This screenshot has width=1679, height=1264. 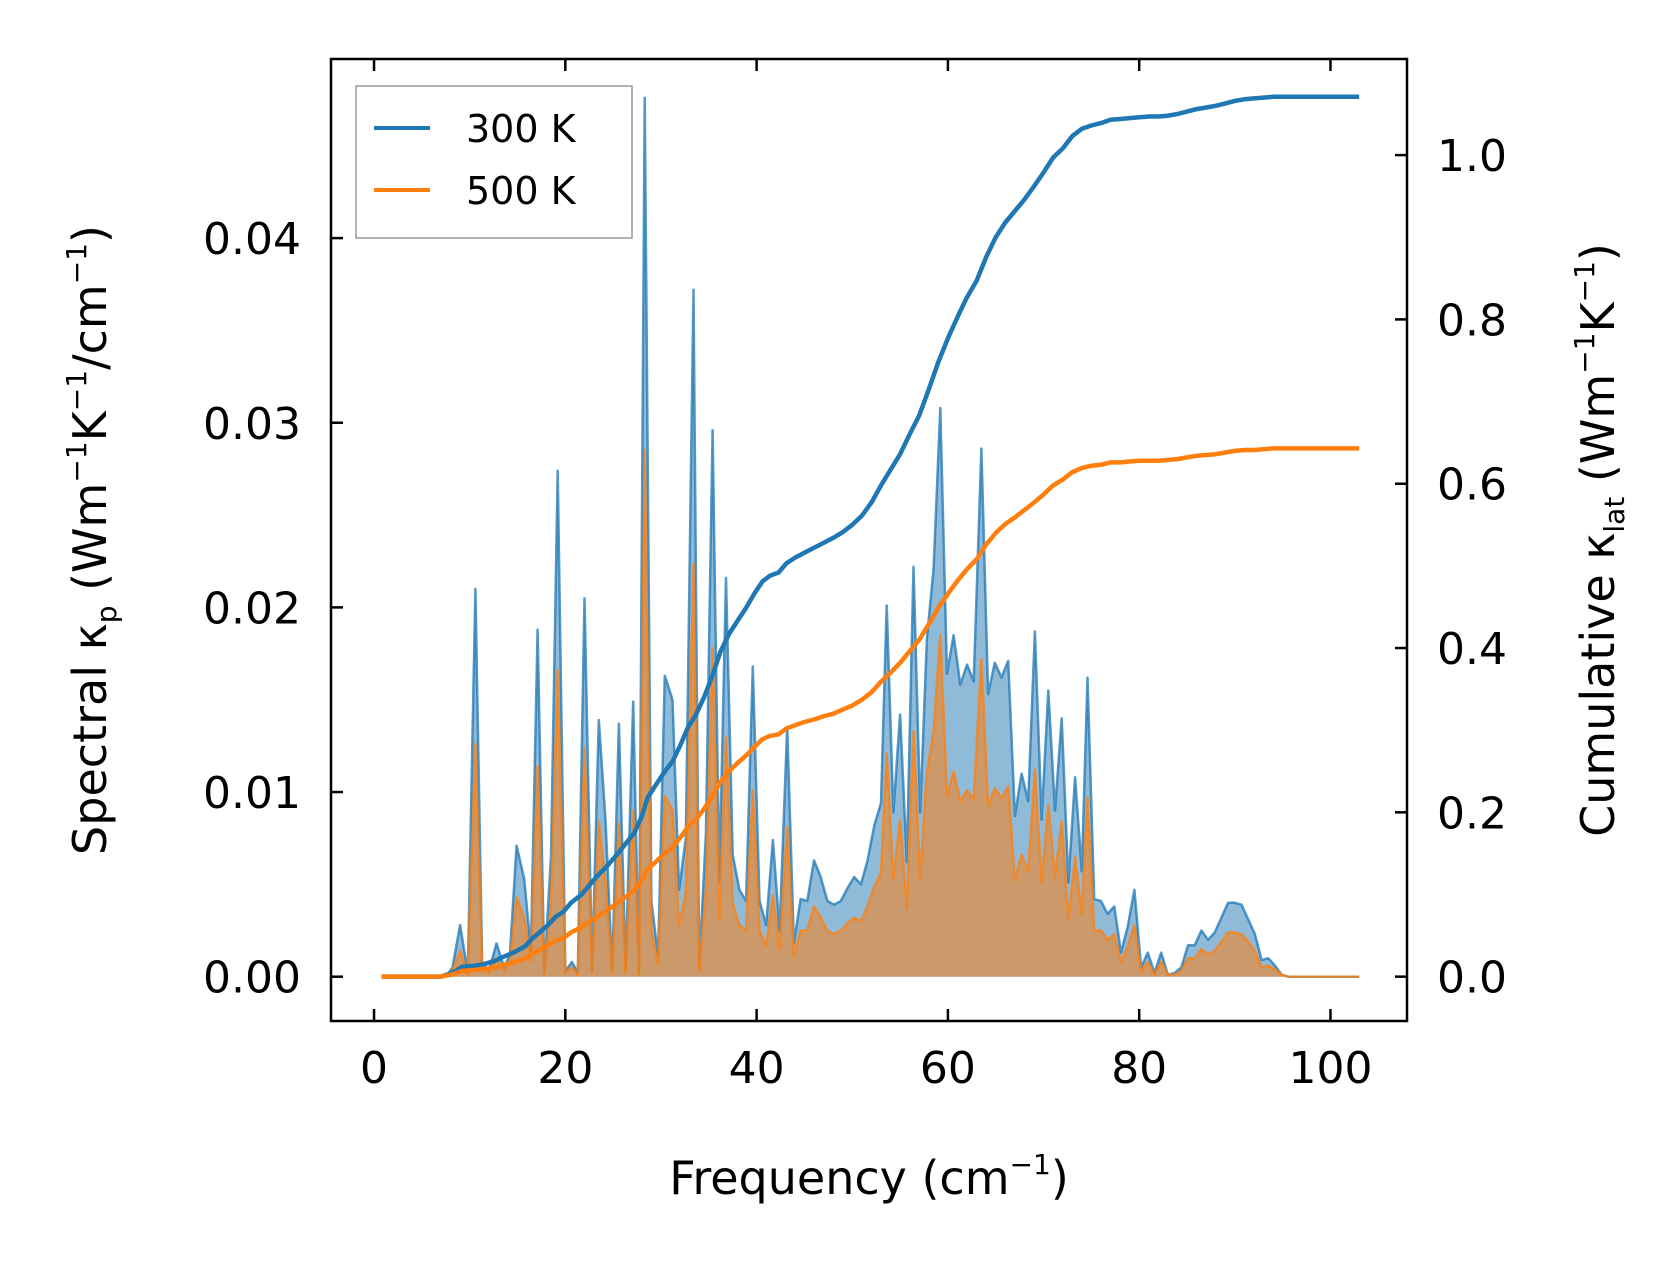 What do you see at coordinates (565, 1068) in the screenshot?
I see `x-tick-label: 20` at bounding box center [565, 1068].